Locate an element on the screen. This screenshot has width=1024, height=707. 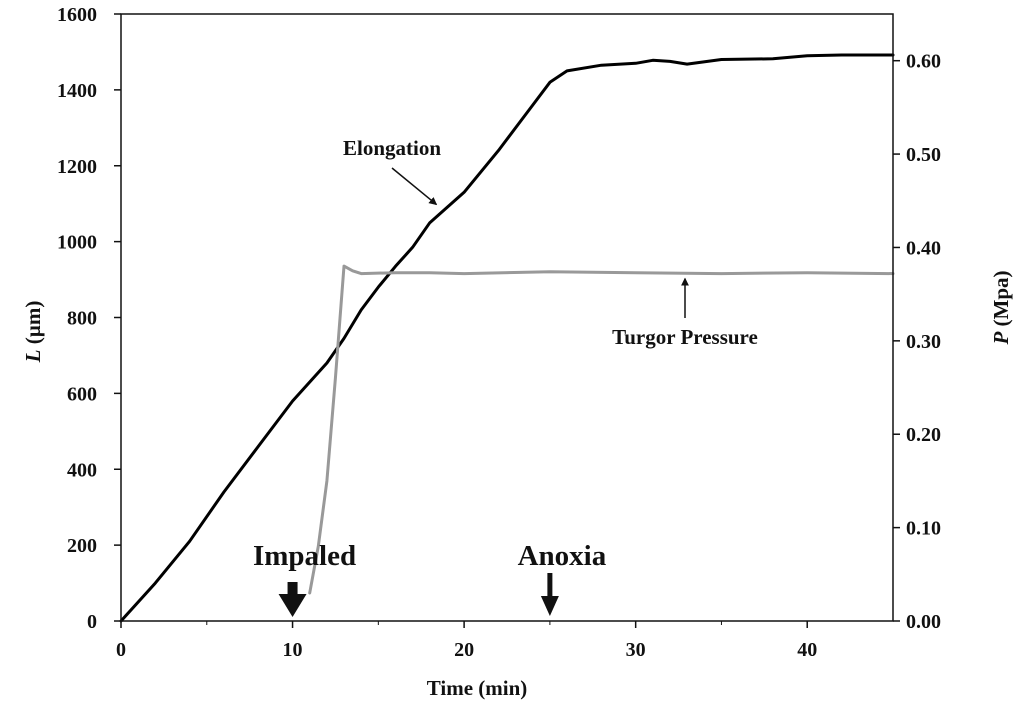
y-left-tick-label: 600 is located at coordinates (82, 394).